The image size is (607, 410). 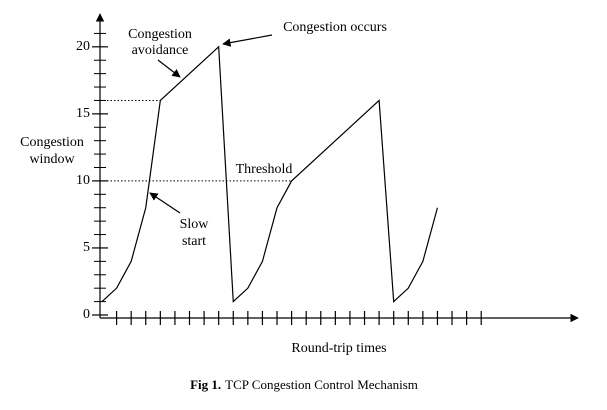 I want to click on y-axis-label: window, so click(x=52, y=159).